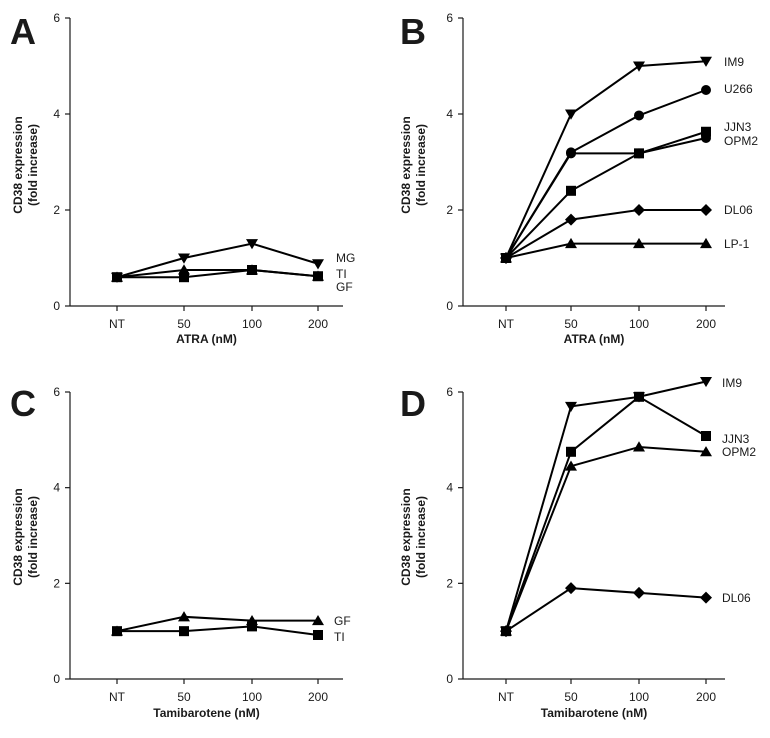 Image resolution: width=770 pixels, height=738 pixels. I want to click on panel-d-series-opm2-line, so click(606, 538).